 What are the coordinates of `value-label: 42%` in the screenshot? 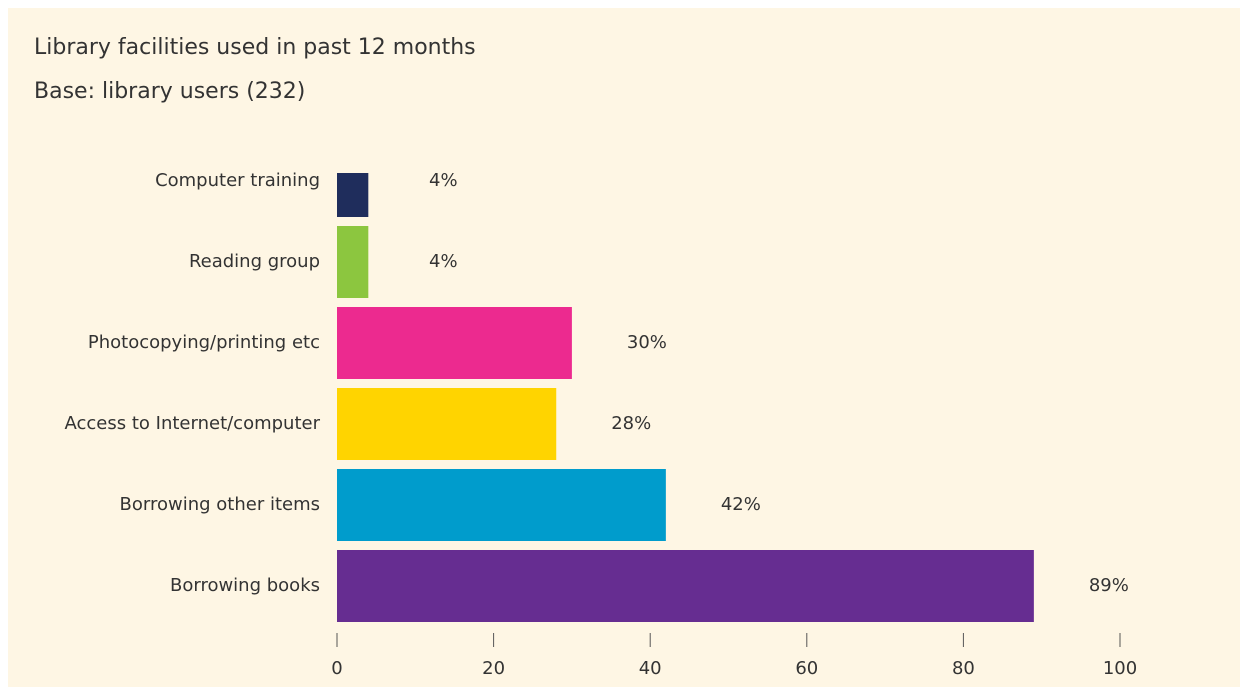 It's located at (741, 504).